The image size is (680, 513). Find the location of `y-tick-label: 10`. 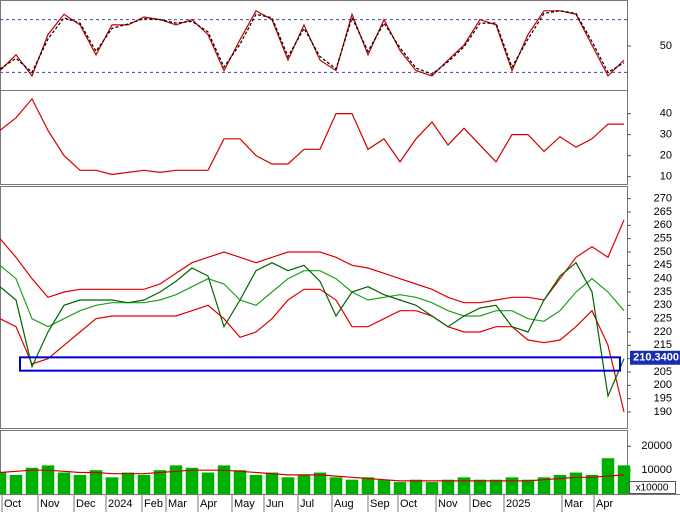

y-tick-label: 10 is located at coordinates (666, 177).